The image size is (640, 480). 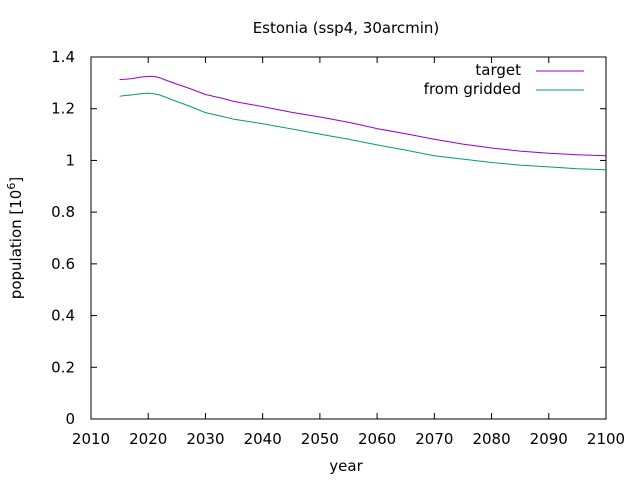 I want to click on y-tick-label: 0, so click(x=70, y=419).